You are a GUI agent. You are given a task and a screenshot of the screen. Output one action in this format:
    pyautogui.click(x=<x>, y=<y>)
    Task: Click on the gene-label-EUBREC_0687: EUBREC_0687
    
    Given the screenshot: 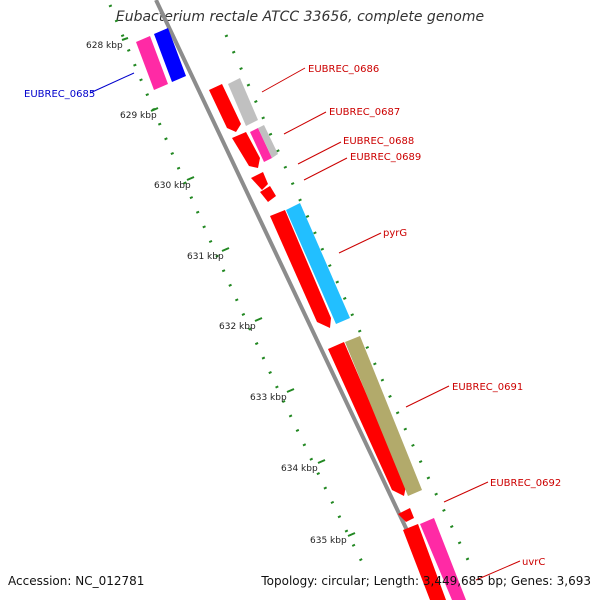 What is the action you would take?
    pyautogui.click(x=364, y=112)
    